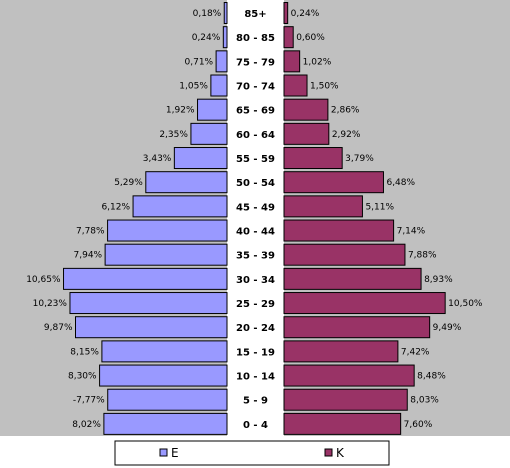 Image resolution: width=510 pixels, height=468 pixels. I want to click on age-group-label: 50 - 54, so click(255, 183).